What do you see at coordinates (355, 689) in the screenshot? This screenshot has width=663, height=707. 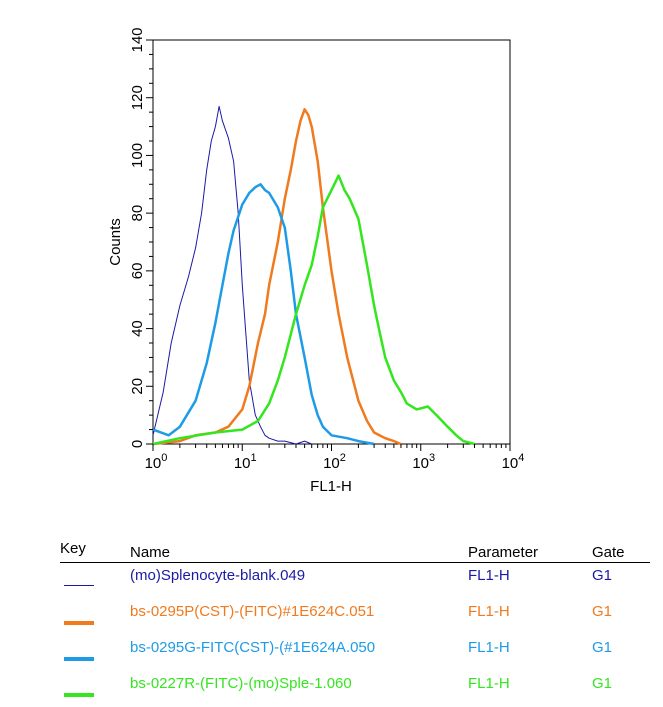 I see `legend-row: bs-0227R-(FITC)-(mo)Sple-1.060 FL1-H G1` at bounding box center [355, 689].